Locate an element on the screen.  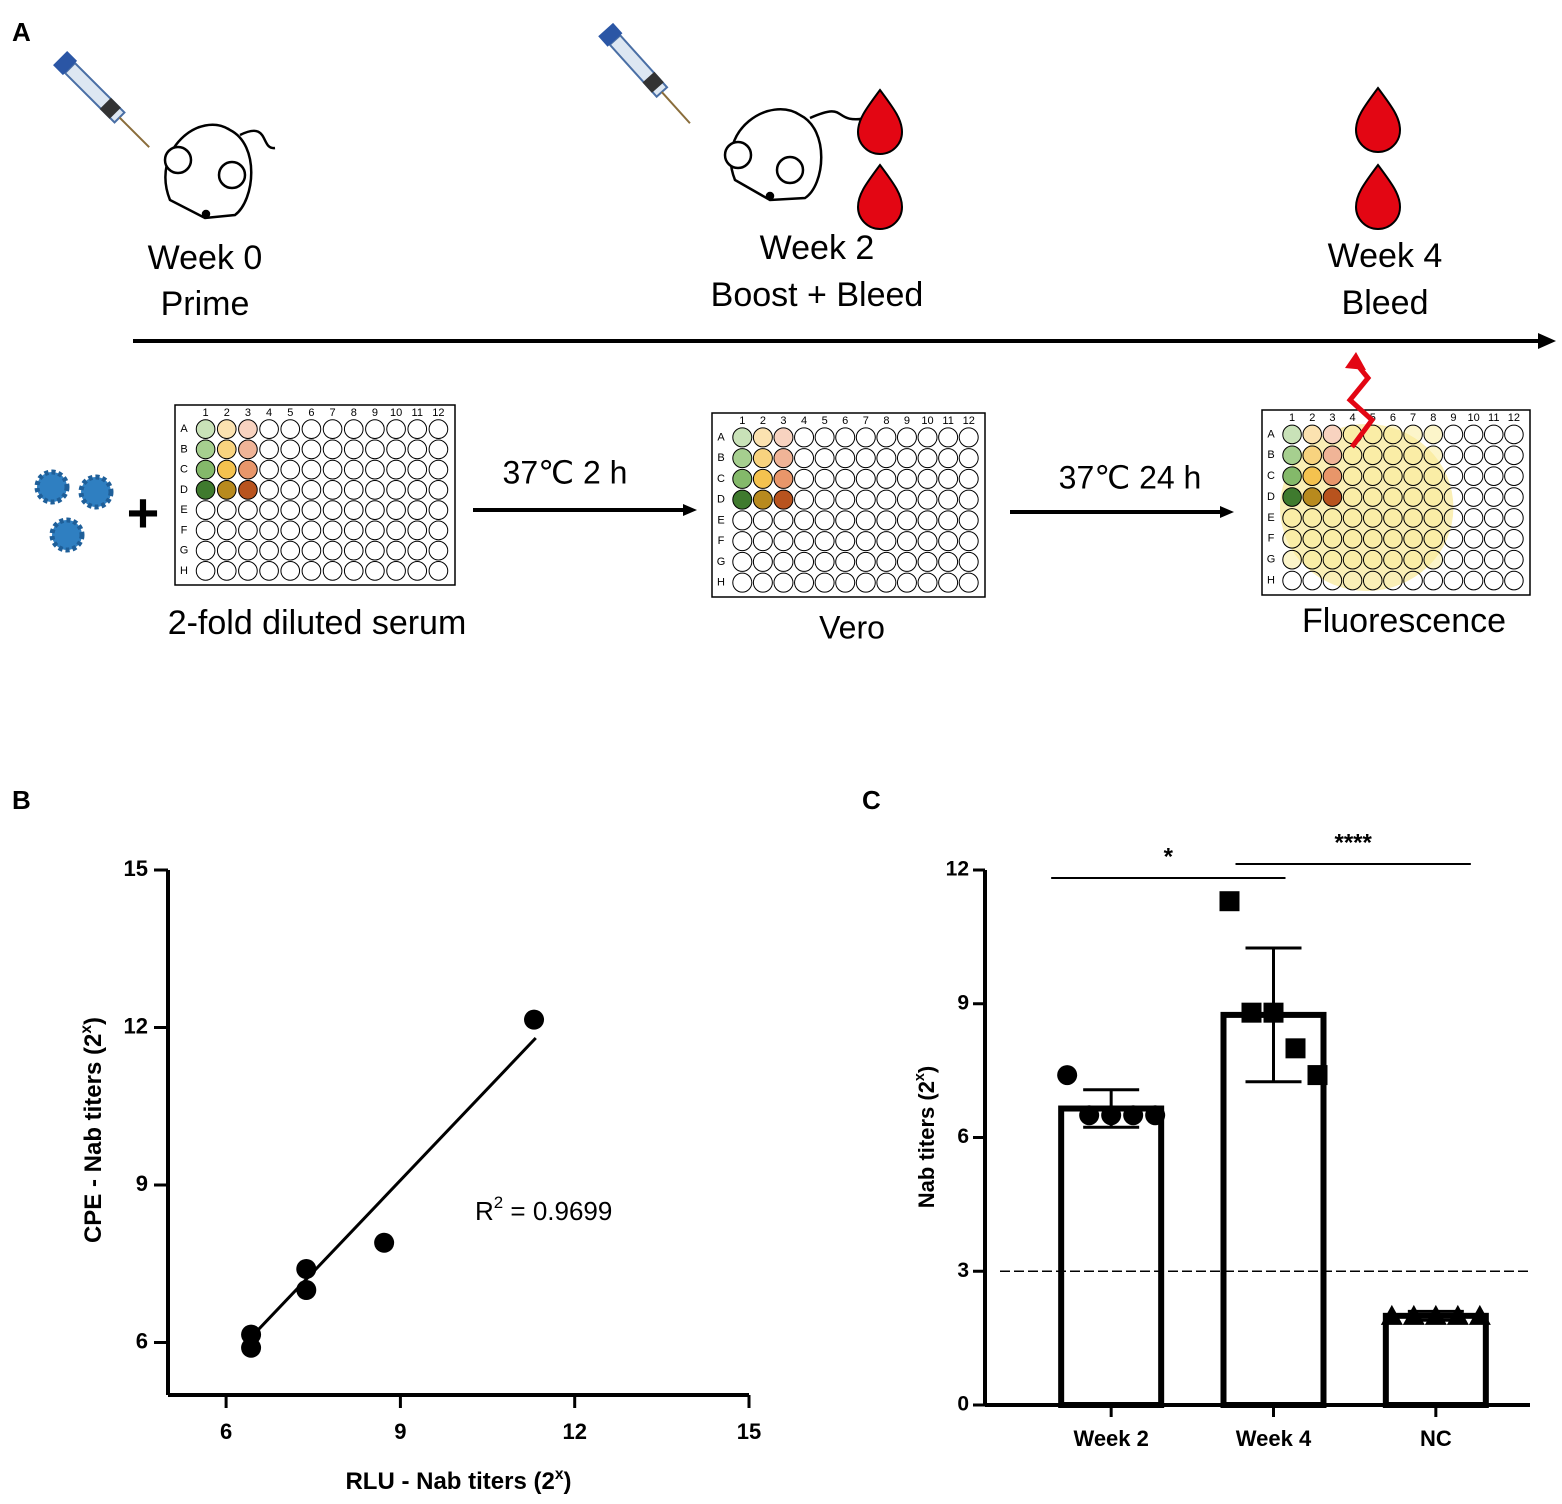
y-axis-label-part: CPE - Nab titers (2 is located at coordinates (93, 1138).